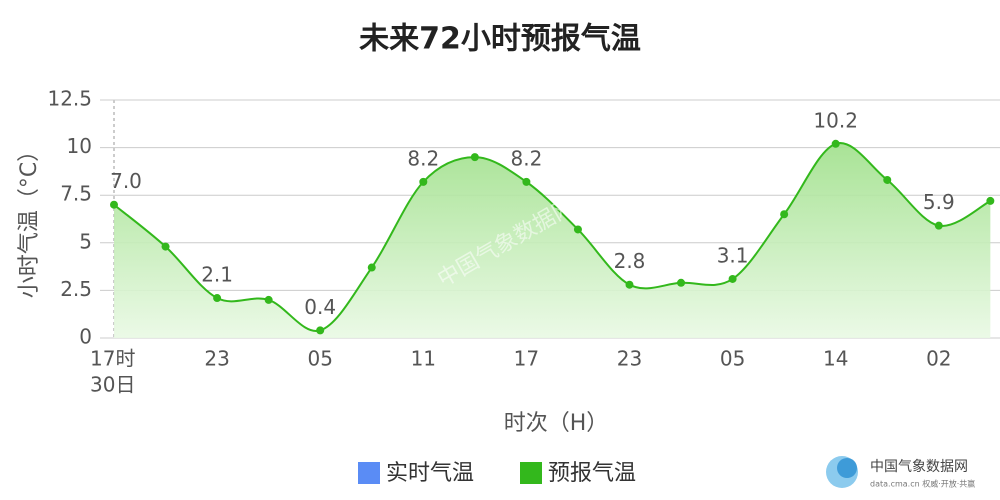  What do you see at coordinates (500, 39) in the screenshot?
I see `chart-title: 未来72小时预报气温` at bounding box center [500, 39].